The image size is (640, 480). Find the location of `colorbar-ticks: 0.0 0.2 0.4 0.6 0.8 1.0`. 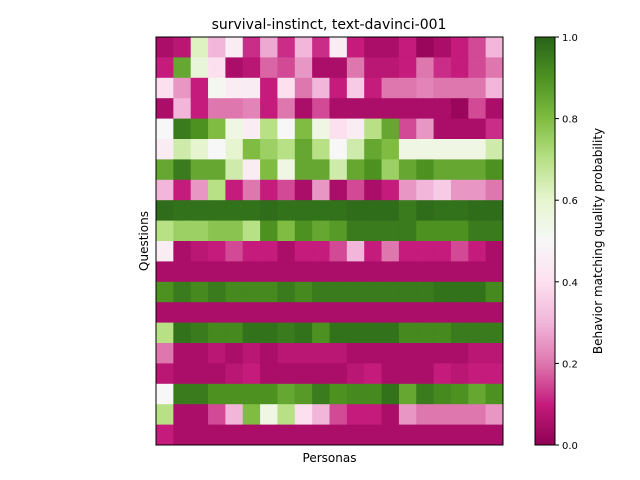

colorbar-ticks: 0.0 0.2 0.4 0.6 0.8 1.0 is located at coordinates (566, 242).